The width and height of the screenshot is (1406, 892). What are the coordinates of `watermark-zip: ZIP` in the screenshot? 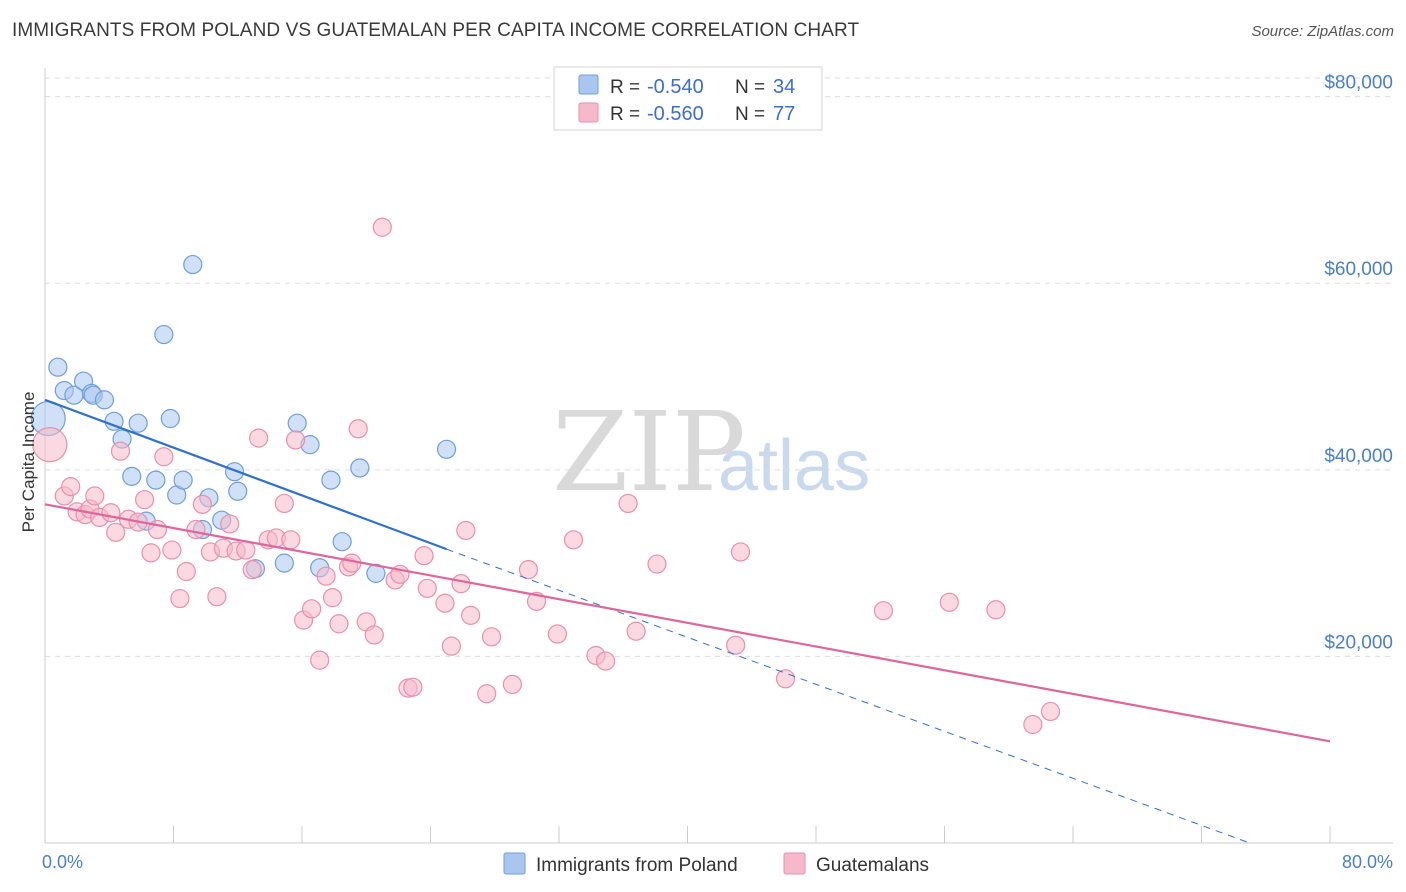 It's located at (649, 452).